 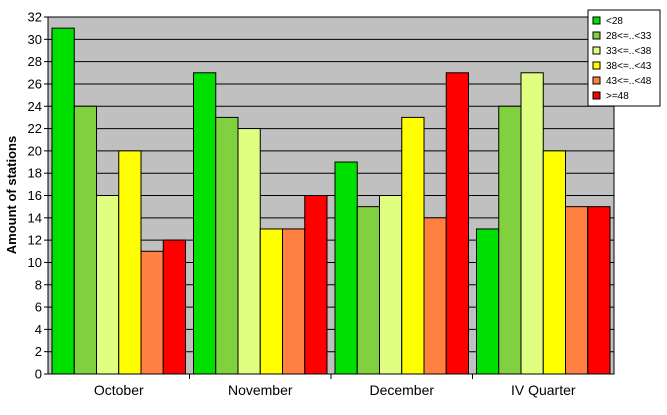 What do you see at coordinates (629, 81) in the screenshot?
I see `legend-label: 43<=..<48` at bounding box center [629, 81].